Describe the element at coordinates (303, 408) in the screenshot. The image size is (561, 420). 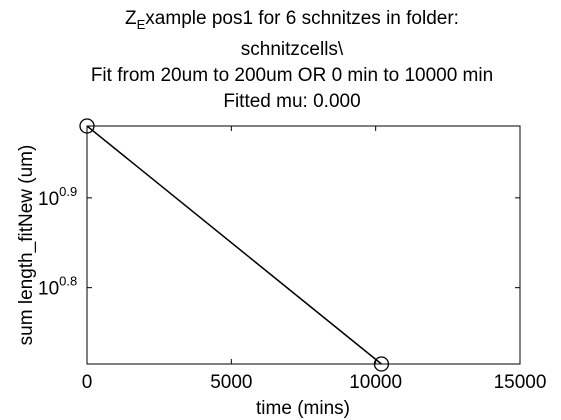
I see `x-axis-label: time (mins)` at that location.